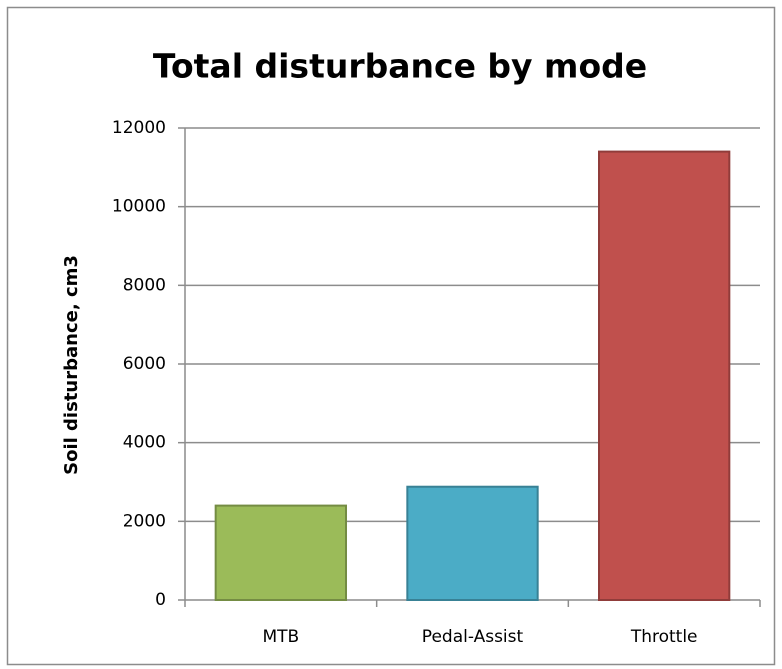 The width and height of the screenshot is (782, 669). Describe the element at coordinates (71, 365) in the screenshot. I see `y-axis-label: Soil disturbance, cm3` at that location.